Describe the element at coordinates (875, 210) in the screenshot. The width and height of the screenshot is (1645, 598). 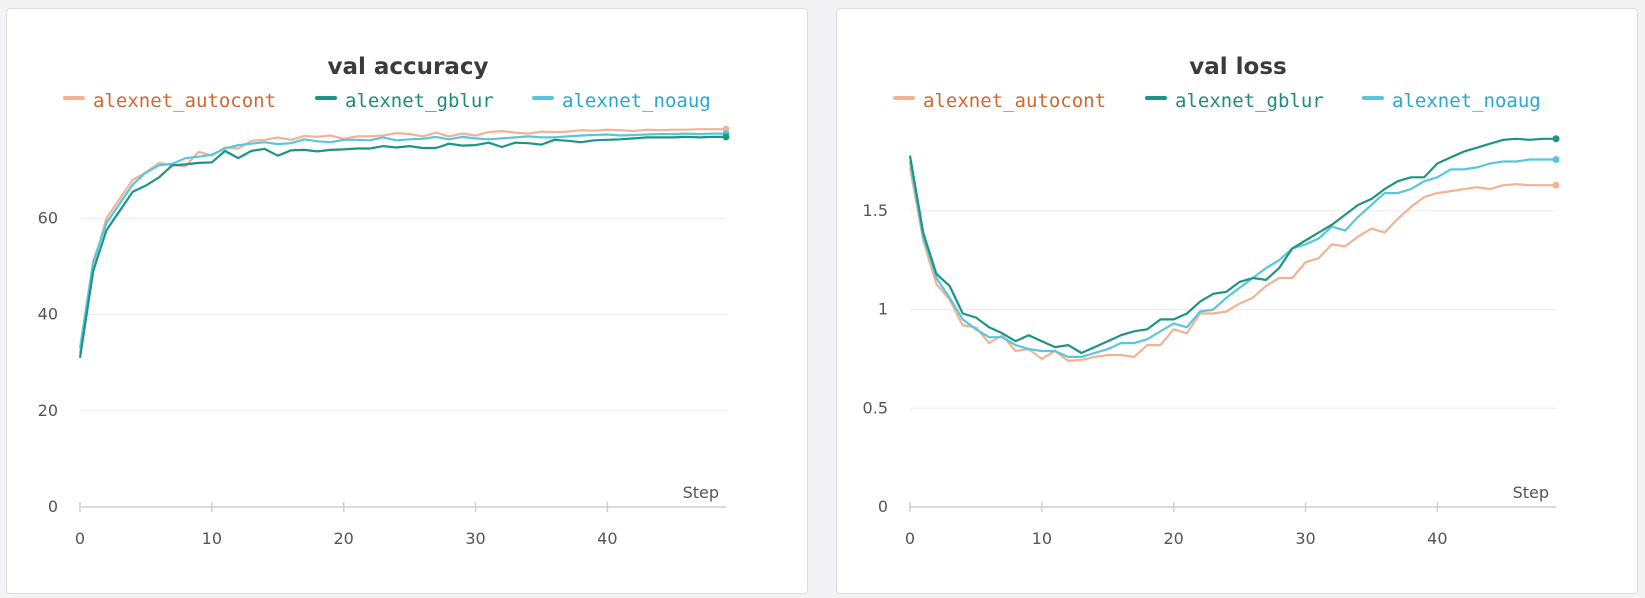
I see `y-tick-label: 1.5` at that location.